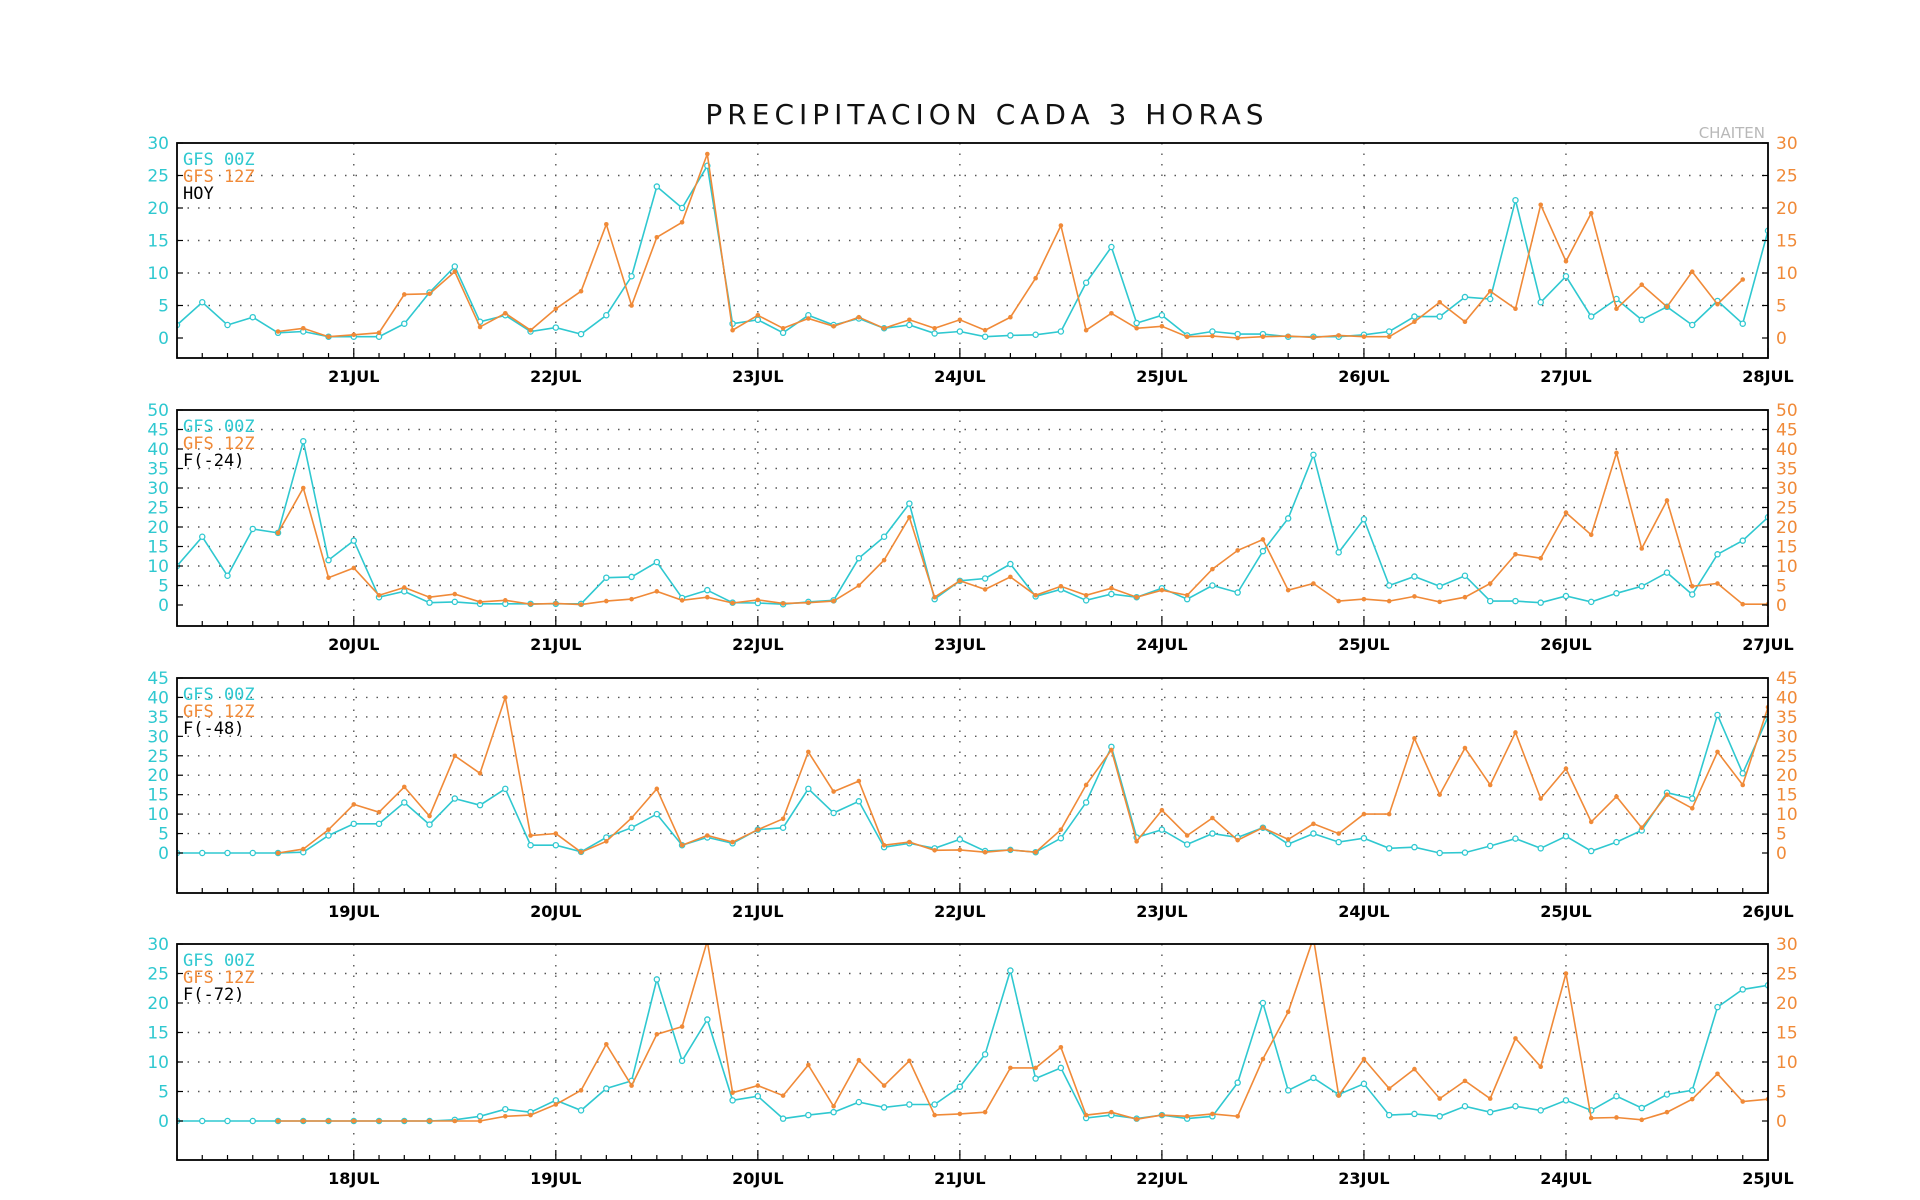 This screenshot has height=1200, width=1920. Describe the element at coordinates (213, 729) in the screenshot. I see `panel-label: F(-48)` at that location.